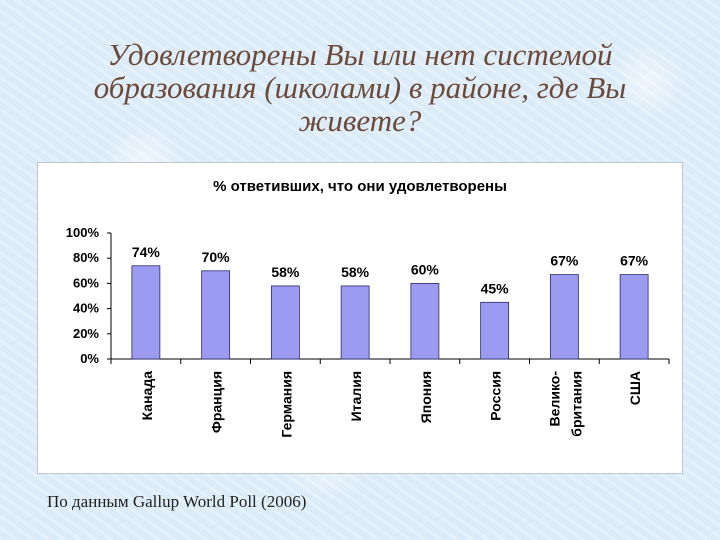 This screenshot has height=540, width=720. I want to click on x-category-label: Велико-, so click(554, 399).